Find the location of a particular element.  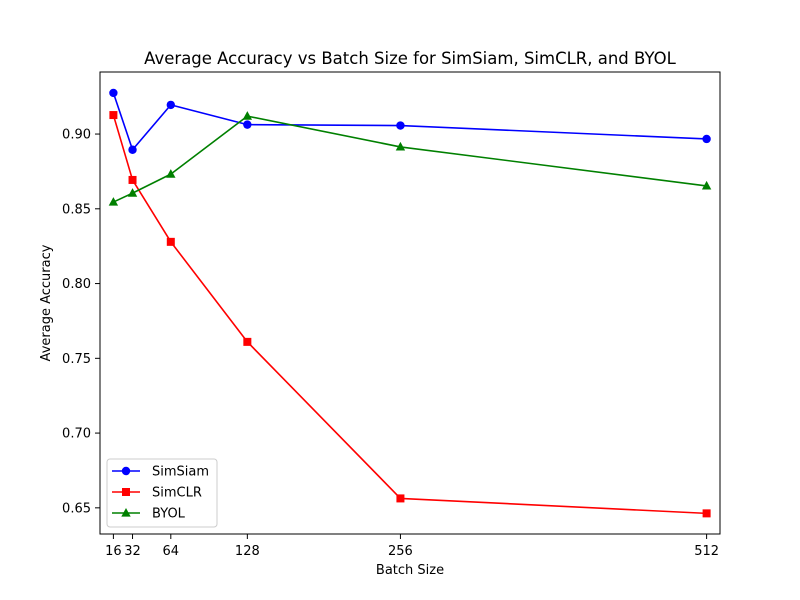

x-tick-label: 128 is located at coordinates (247, 551).